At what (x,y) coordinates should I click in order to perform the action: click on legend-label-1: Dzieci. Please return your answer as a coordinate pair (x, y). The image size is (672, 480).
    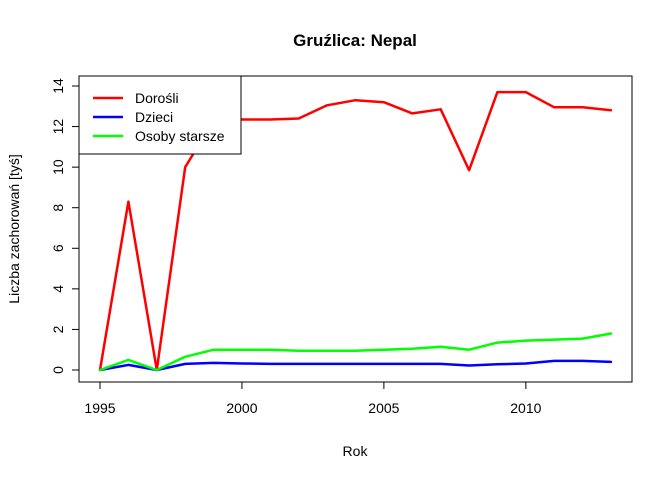
    Looking at the image, I should click on (154, 117).